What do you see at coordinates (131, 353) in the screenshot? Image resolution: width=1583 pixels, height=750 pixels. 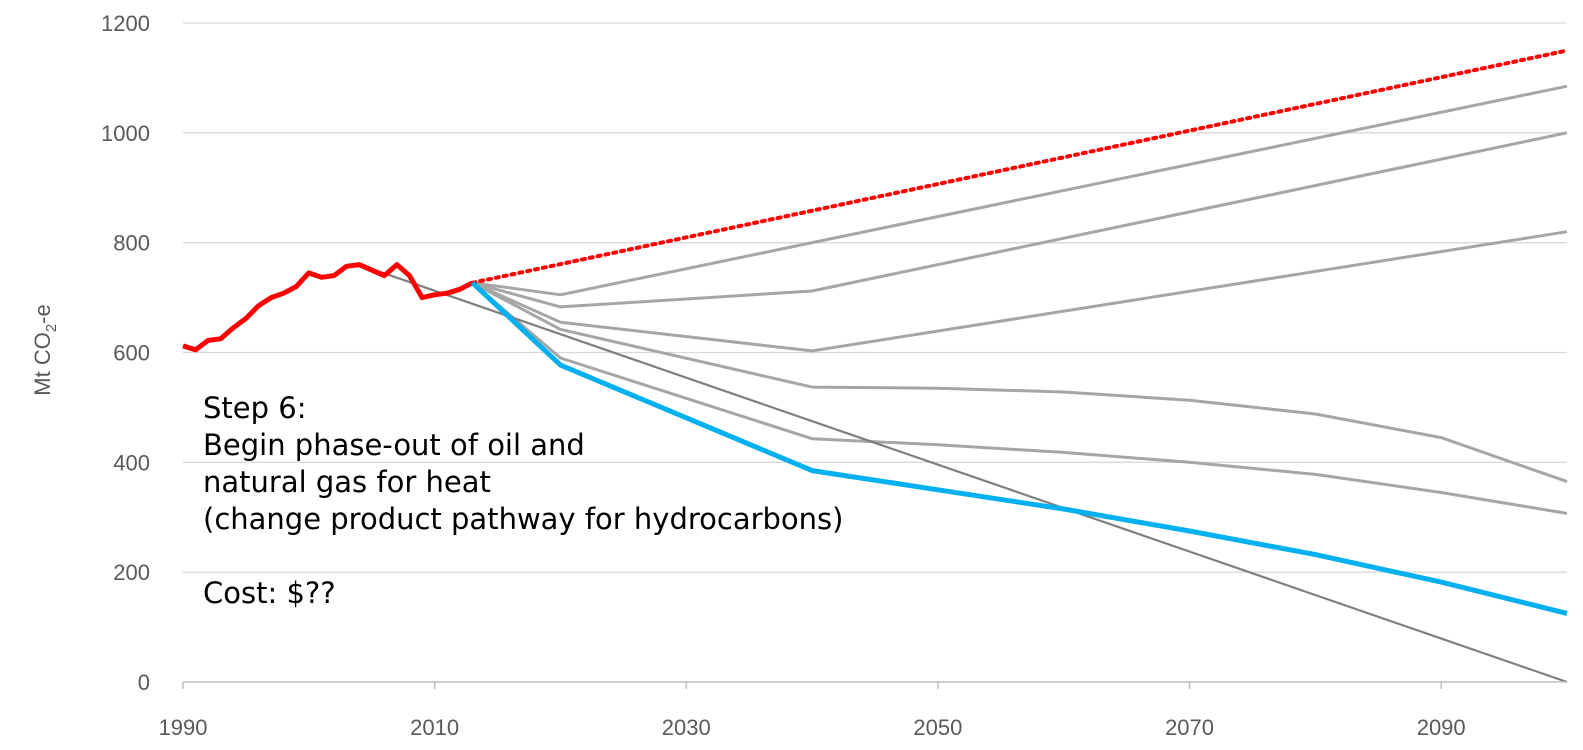 I see `y-tick-label: 600` at bounding box center [131, 353].